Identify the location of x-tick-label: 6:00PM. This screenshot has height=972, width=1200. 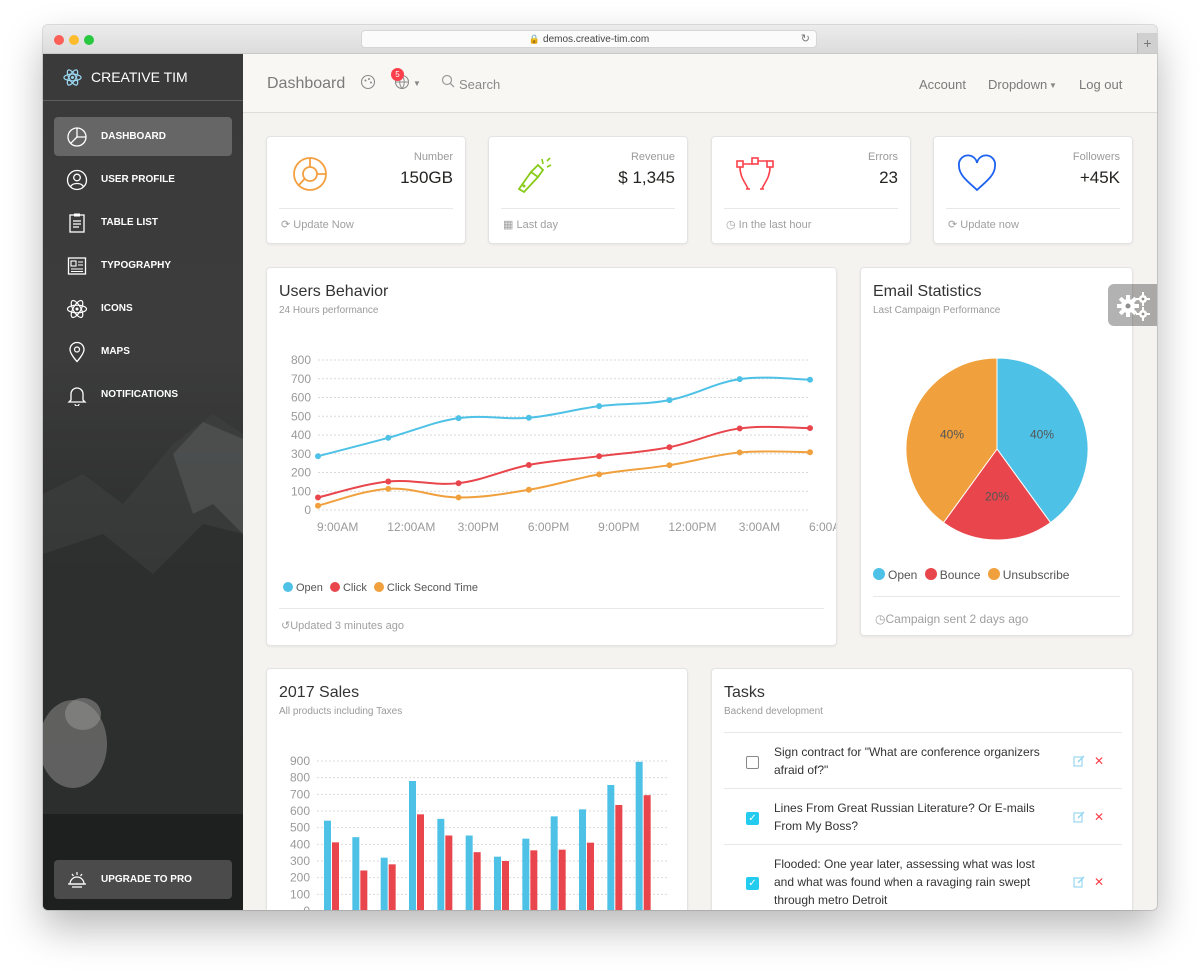
(548, 527).